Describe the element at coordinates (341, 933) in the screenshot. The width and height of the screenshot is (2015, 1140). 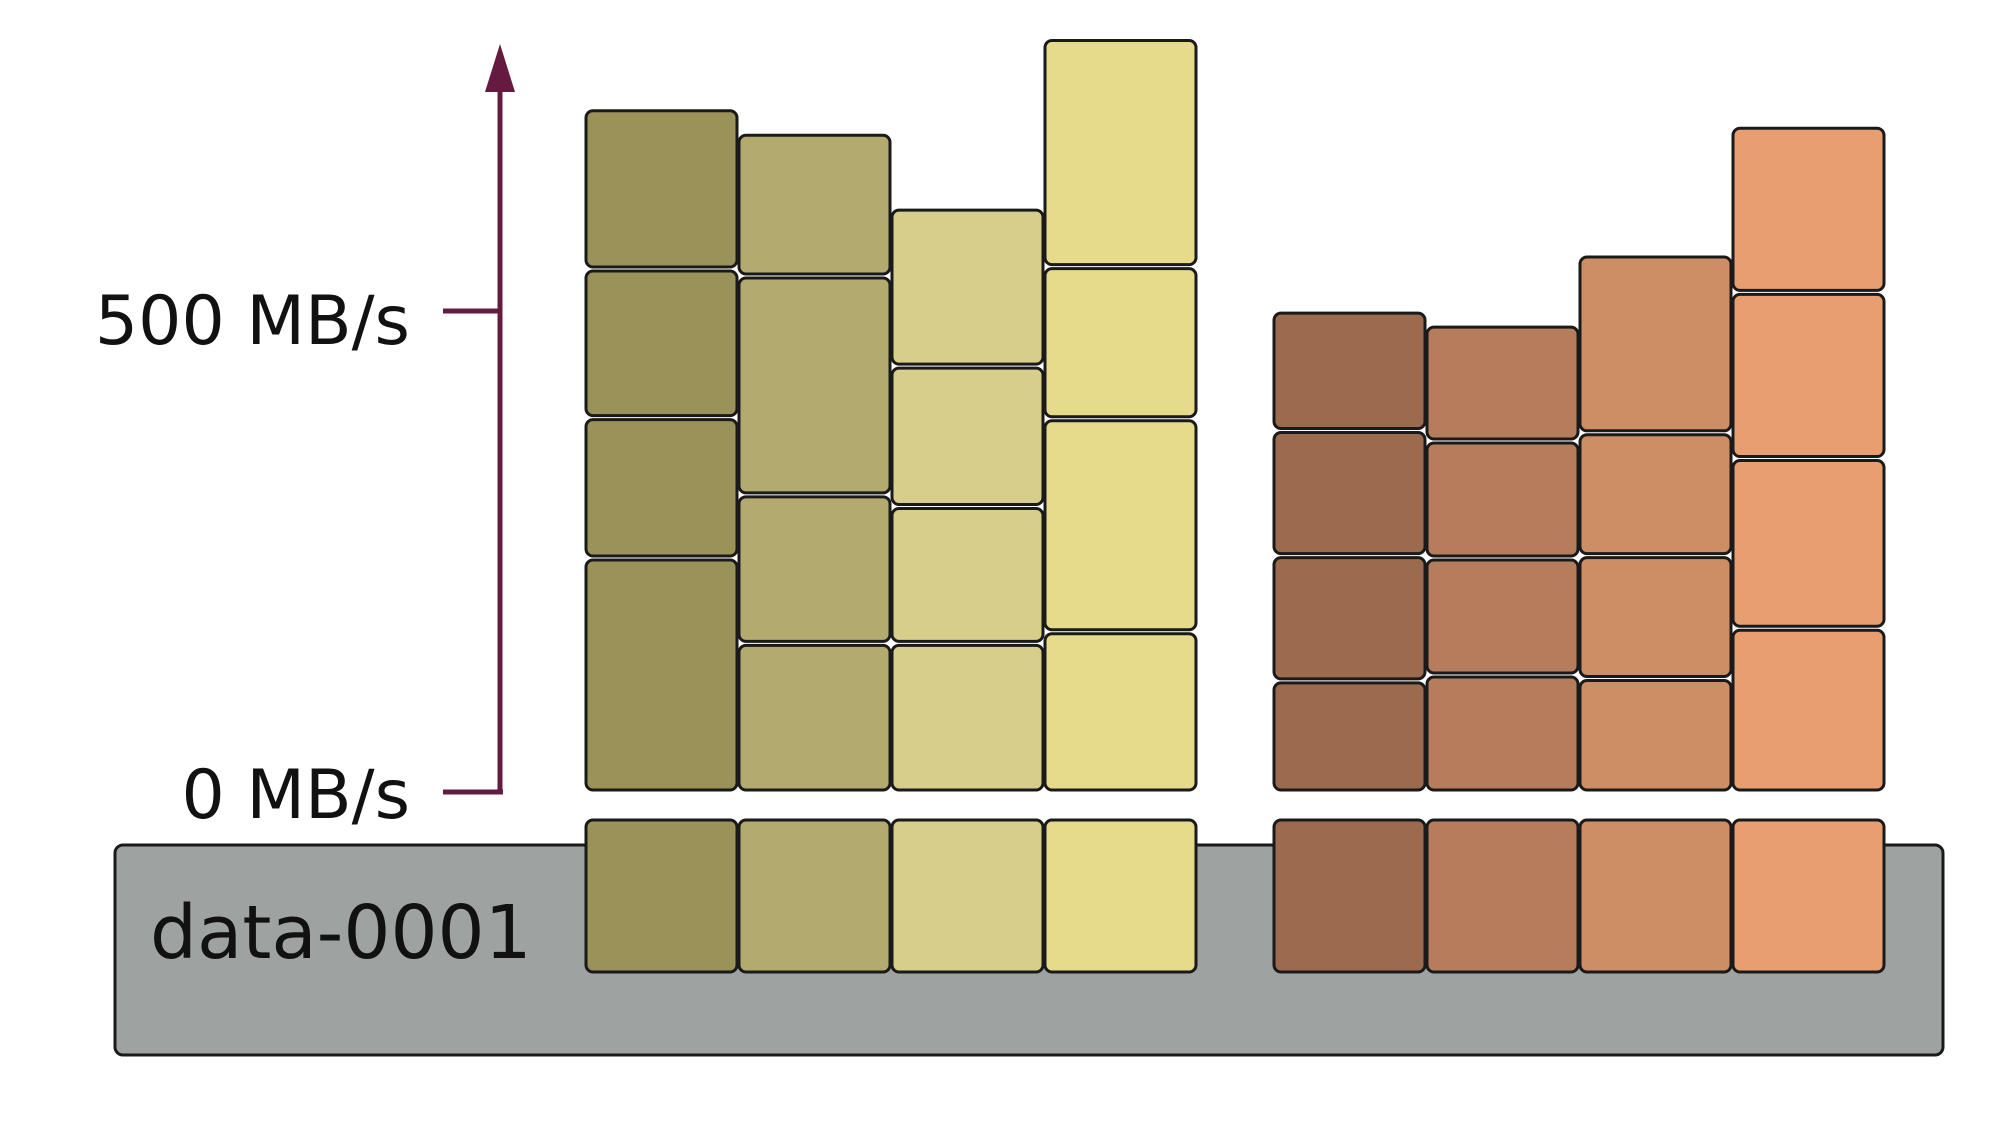
I see `host-label: data-0001` at that location.